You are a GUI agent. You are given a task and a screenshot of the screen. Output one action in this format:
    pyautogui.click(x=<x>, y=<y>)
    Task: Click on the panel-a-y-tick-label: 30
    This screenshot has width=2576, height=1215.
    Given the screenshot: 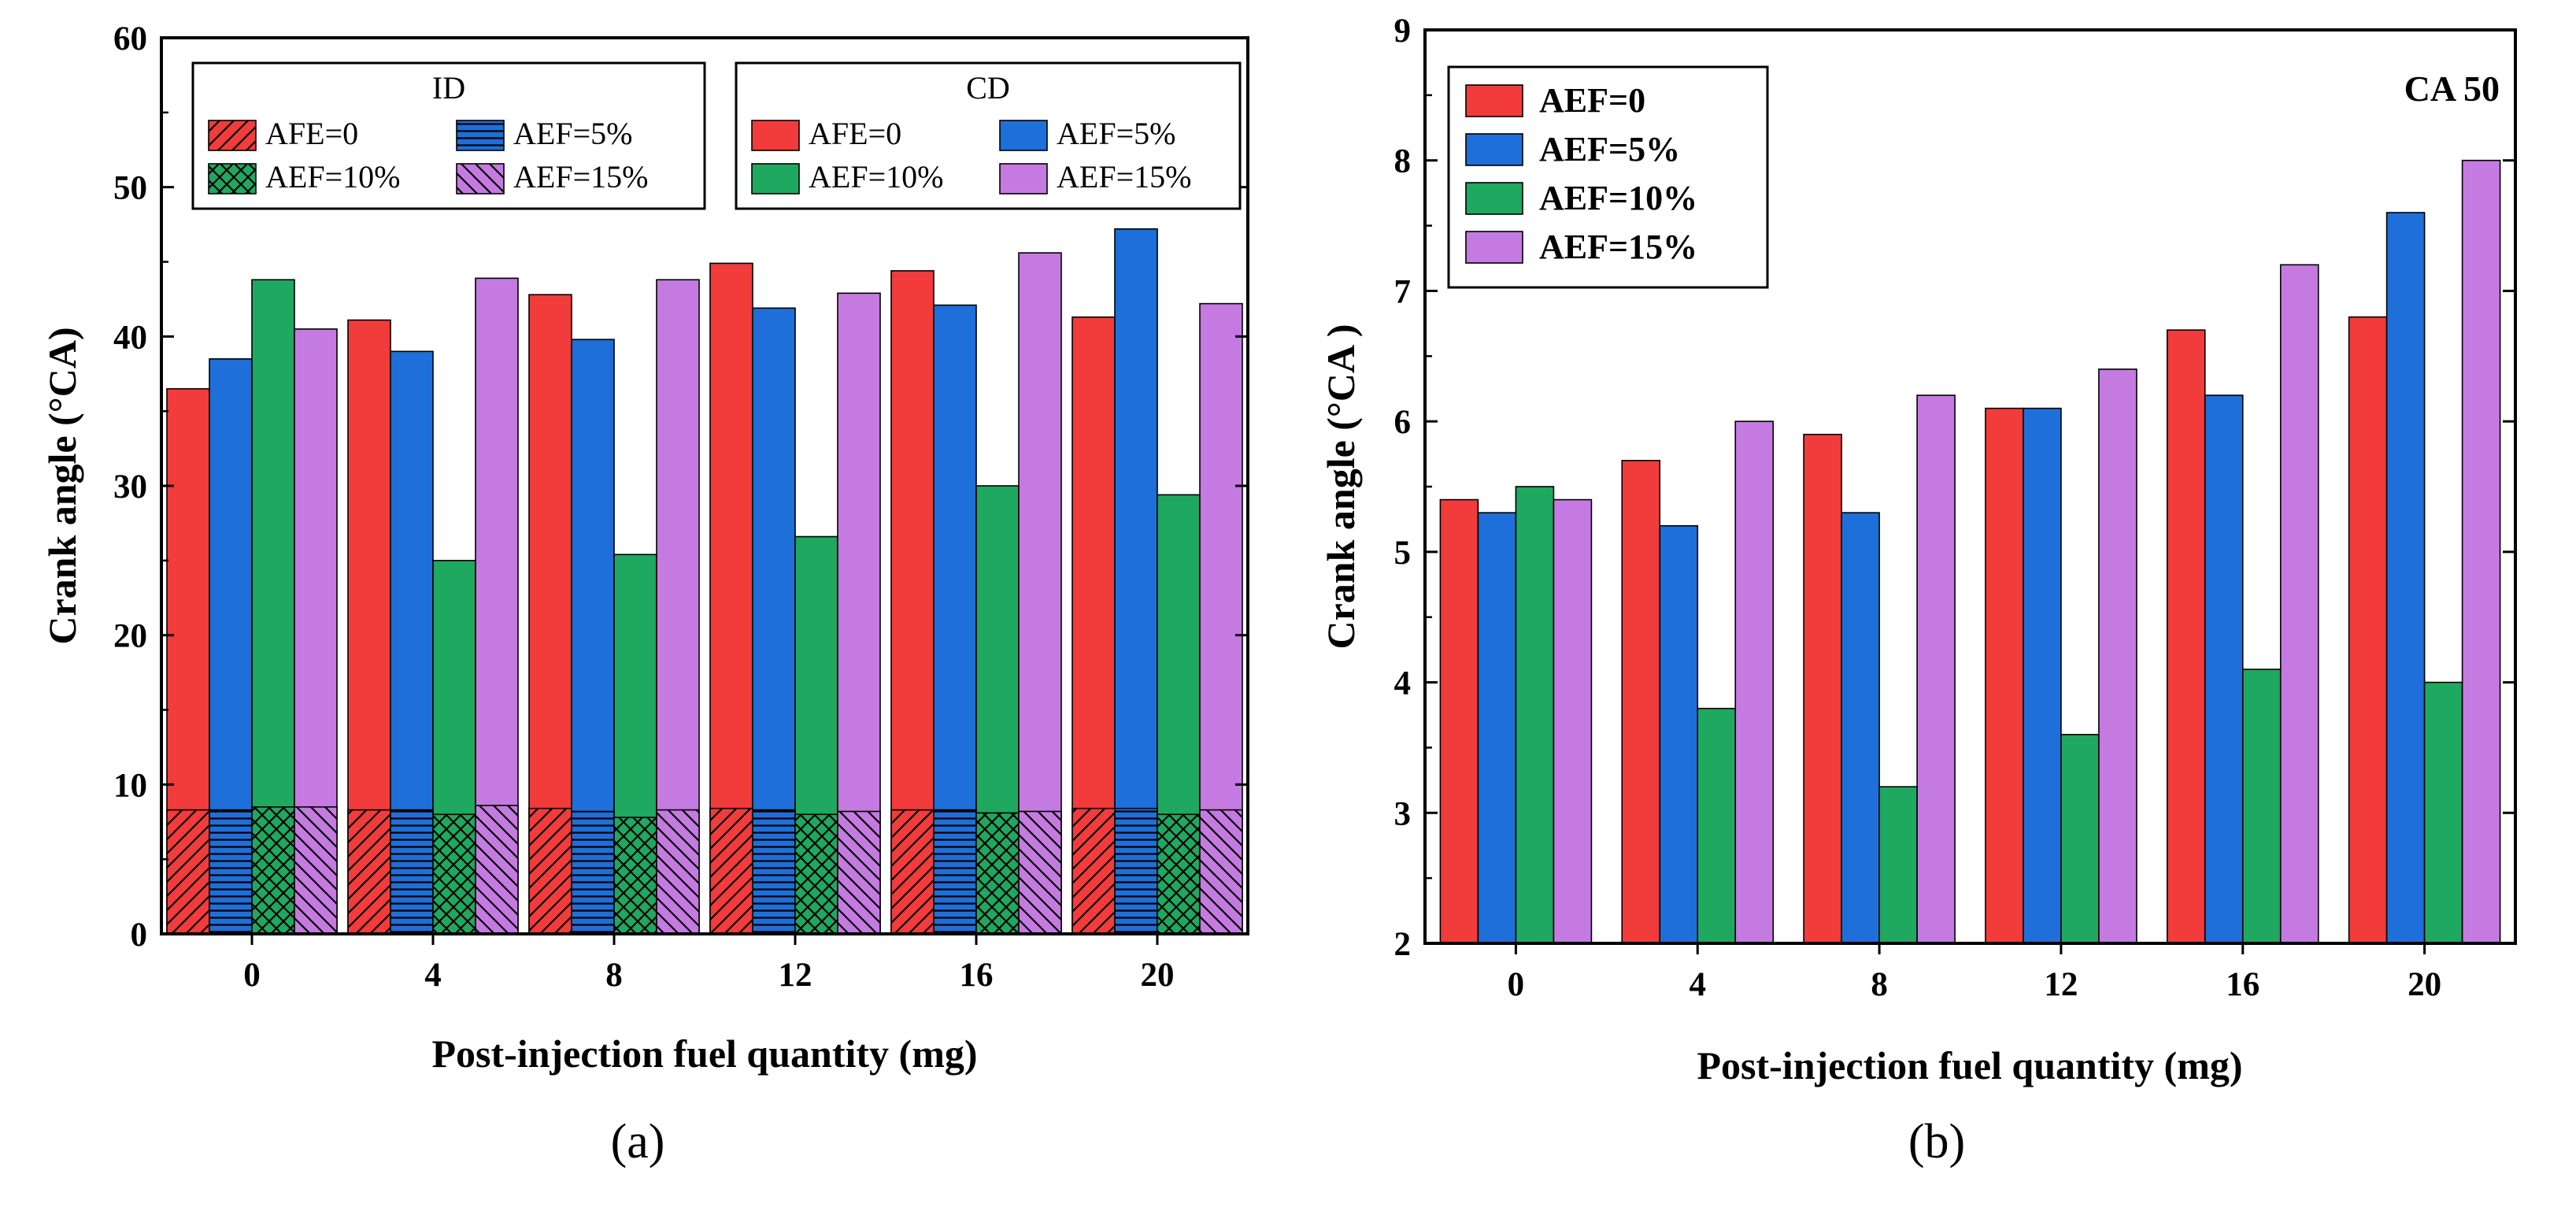 What is the action you would take?
    pyautogui.click(x=130, y=488)
    